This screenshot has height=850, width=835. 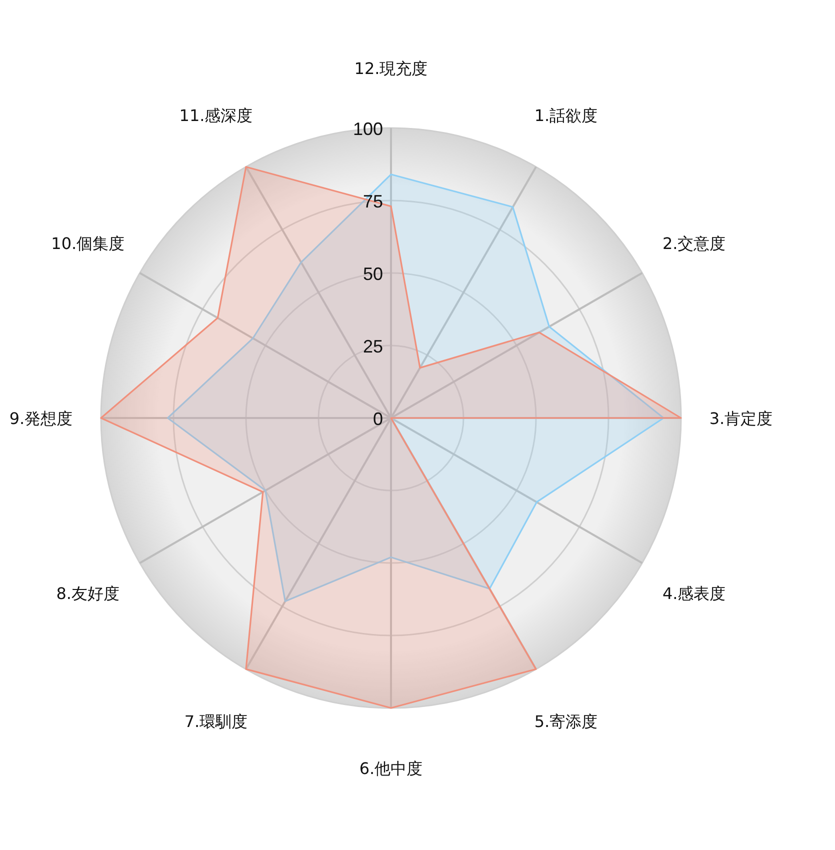 I want to click on spoke-label: 10.個集度, so click(x=88, y=243).